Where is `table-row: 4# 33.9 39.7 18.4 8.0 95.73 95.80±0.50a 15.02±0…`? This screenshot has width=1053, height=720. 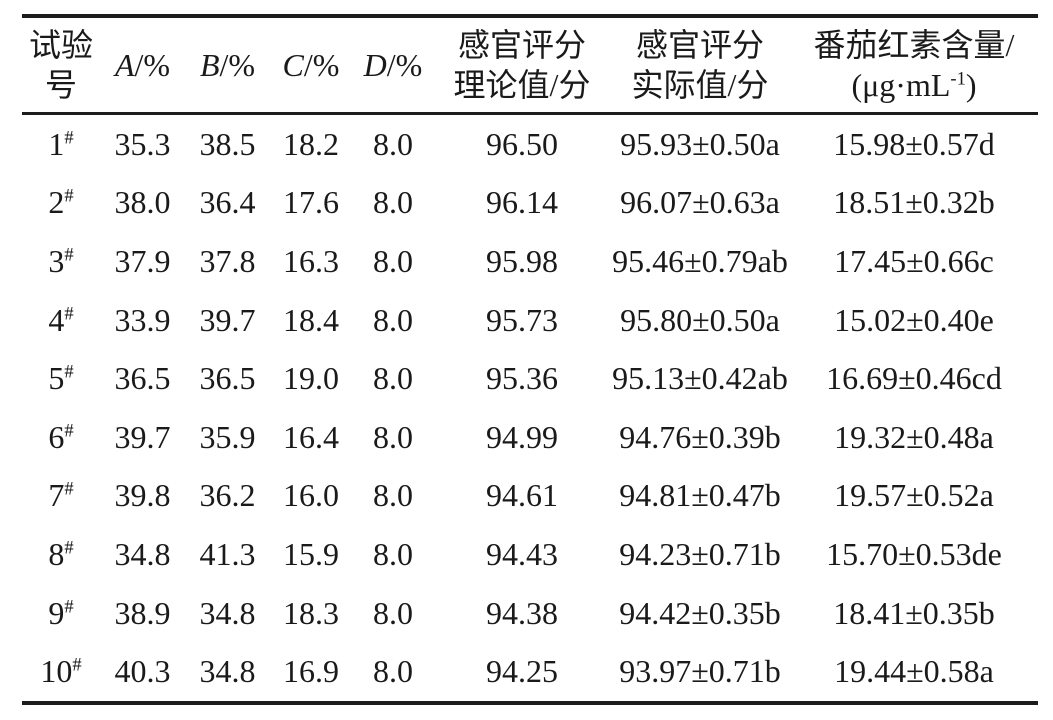
table-row: 4# 33.9 39.7 18.4 8.0 95.73 95.80±0.50a 15.02±0… is located at coordinates (530, 320).